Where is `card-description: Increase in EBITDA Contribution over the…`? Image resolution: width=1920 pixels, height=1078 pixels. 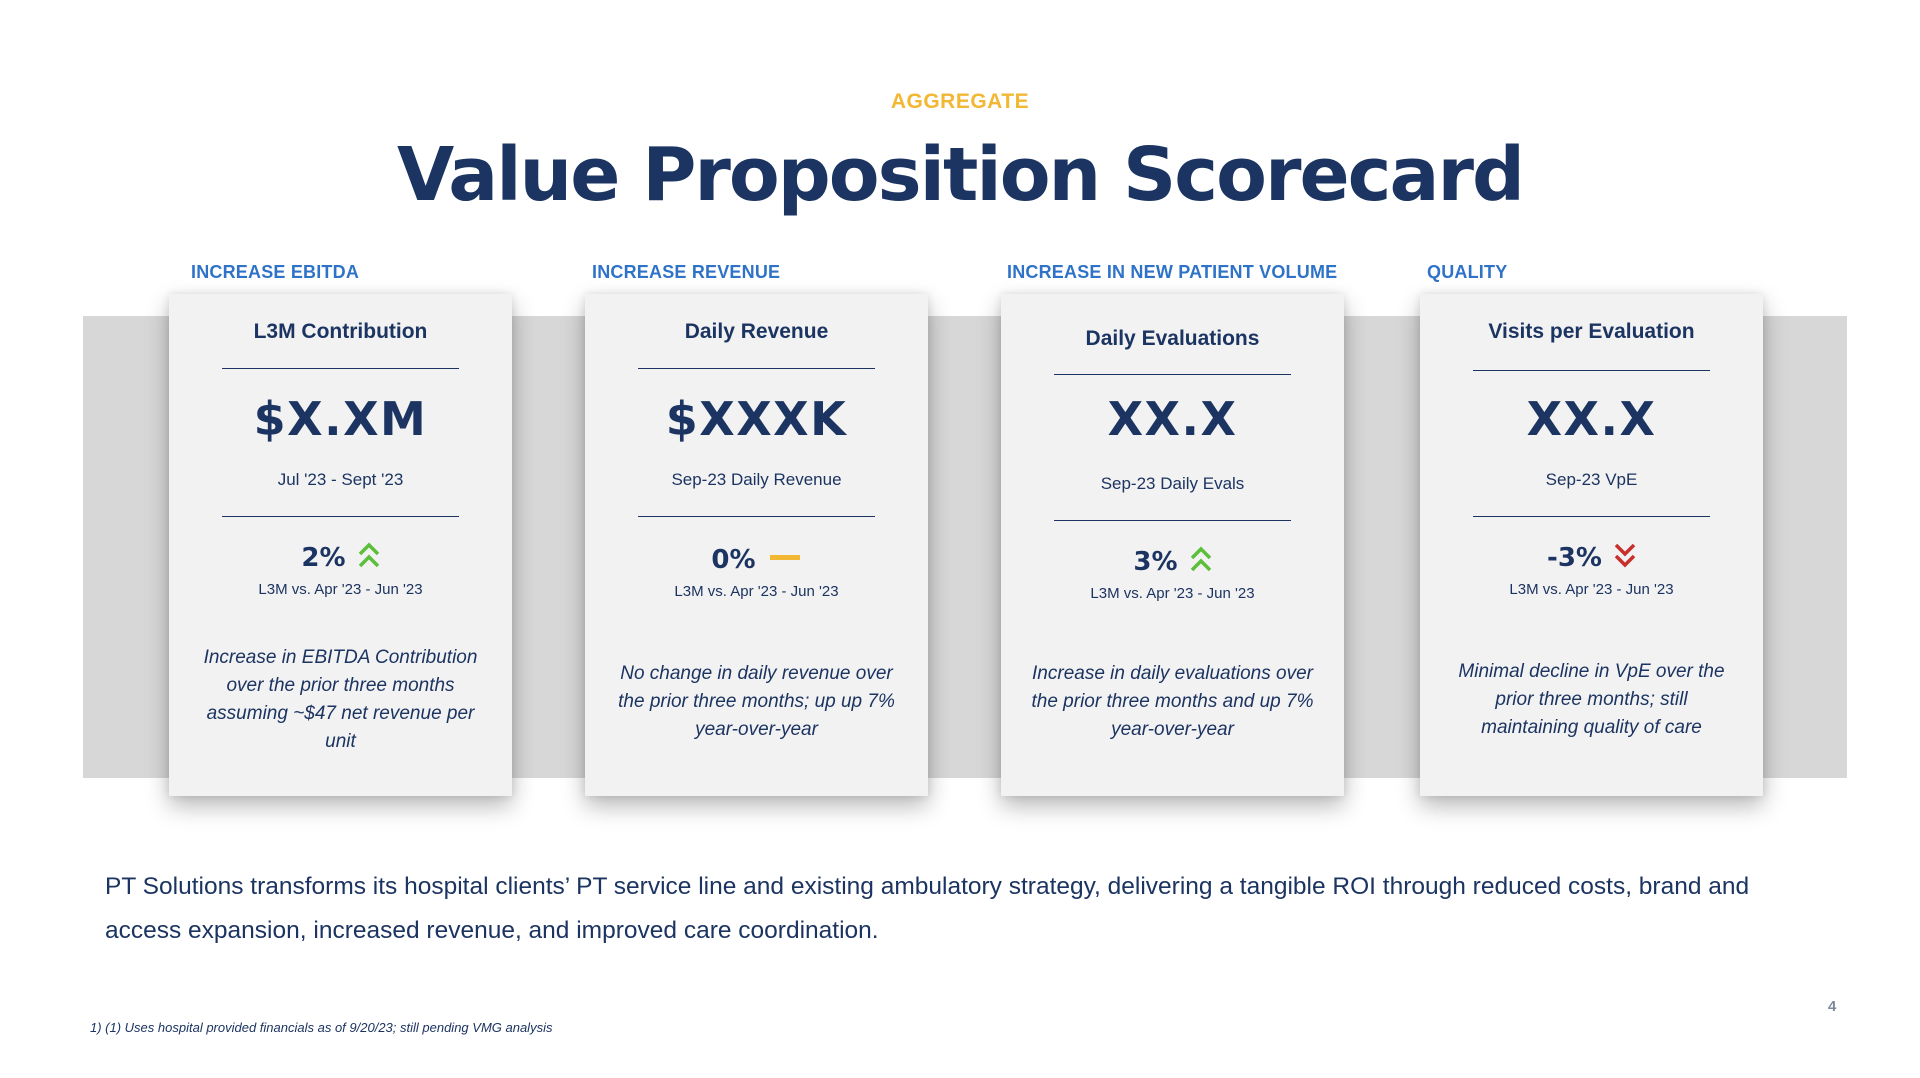 card-description: Increase in EBITDA Contribution over the… is located at coordinates (340, 699).